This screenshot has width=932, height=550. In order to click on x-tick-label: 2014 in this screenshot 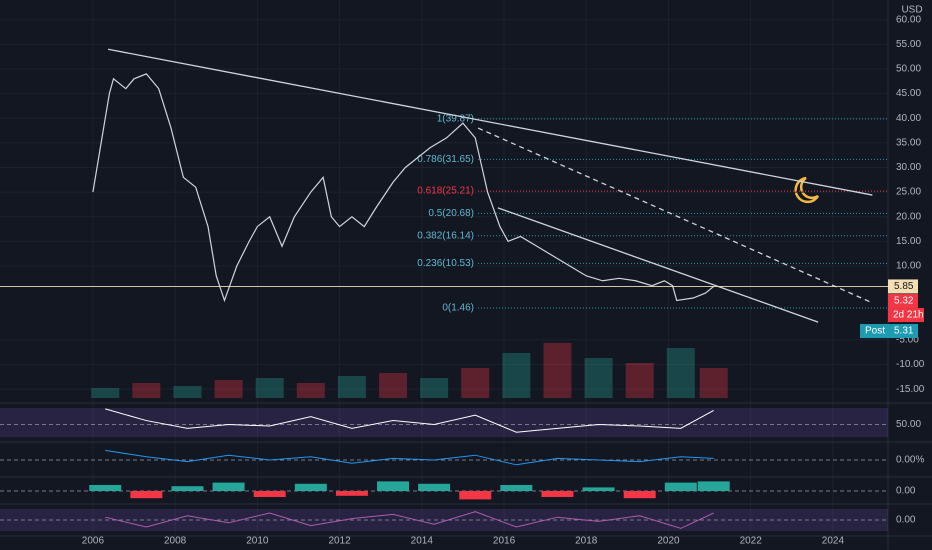, I will do `click(422, 541)`.